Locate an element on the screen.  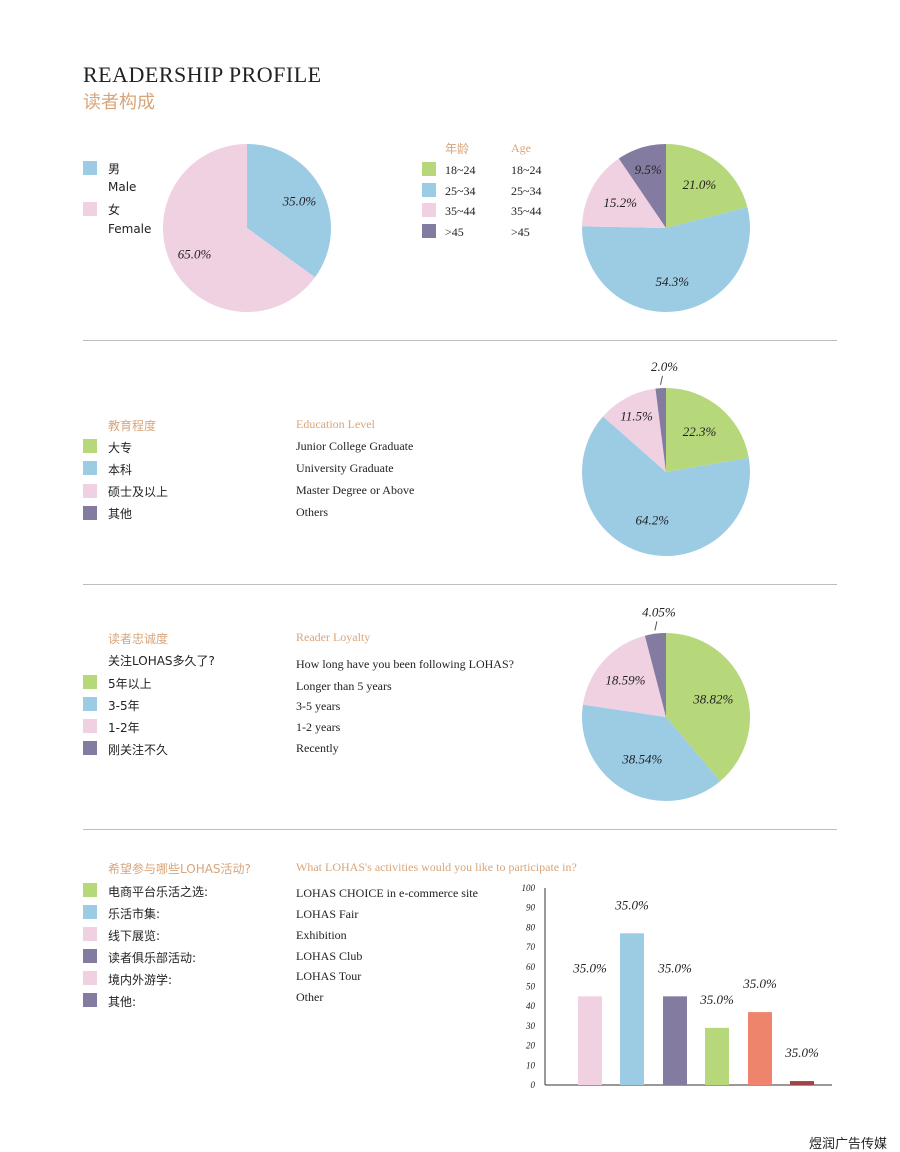
legend-label-en: LOHAS Club is located at coordinates (329, 956).